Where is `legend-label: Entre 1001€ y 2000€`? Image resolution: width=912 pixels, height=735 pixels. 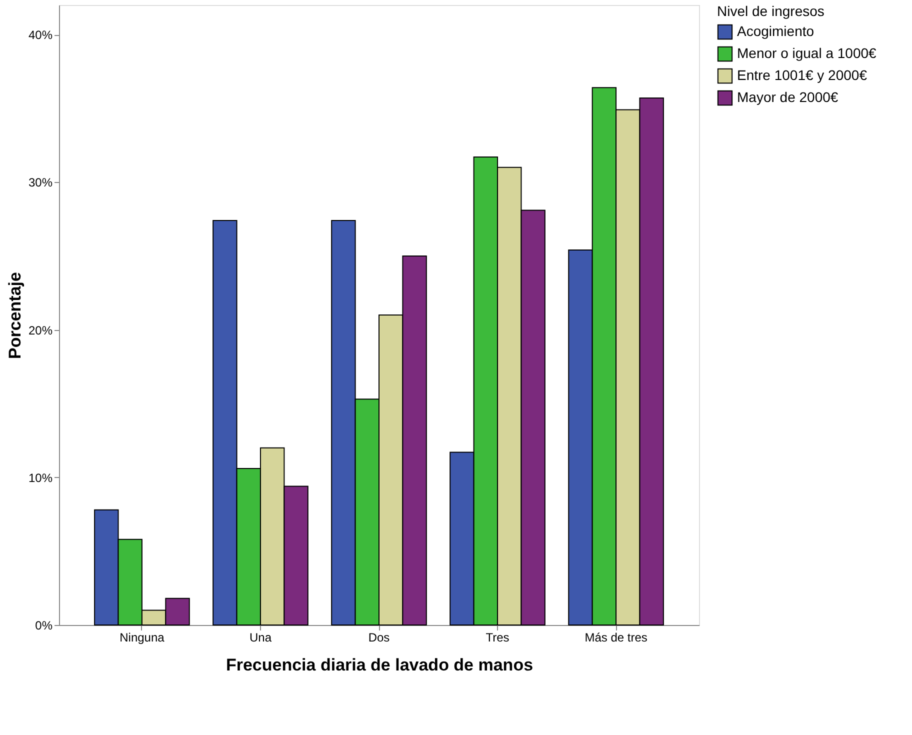 legend-label: Entre 1001€ y 2000€ is located at coordinates (802, 75).